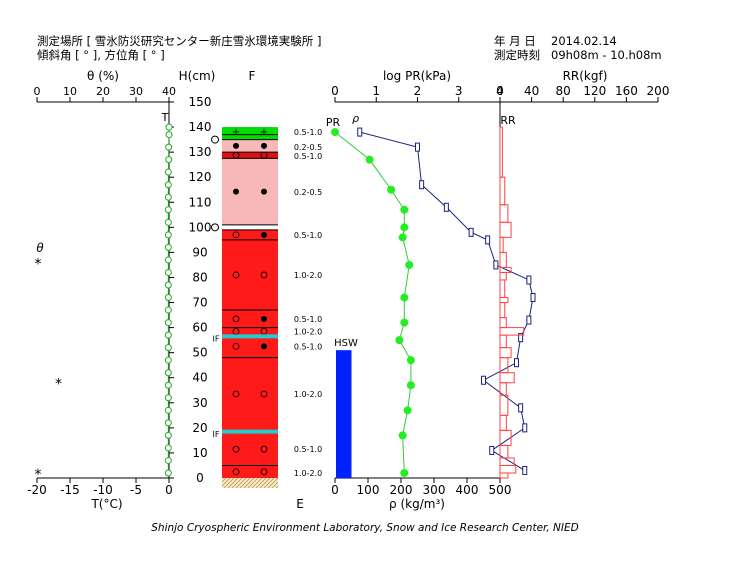 The width and height of the screenshot is (730, 570). What do you see at coordinates (179, 41) in the screenshot?
I see `site-line: 測定場所 [ 雪氷防災研究センター新庄雪氷環境実験所 ]` at bounding box center [179, 41].